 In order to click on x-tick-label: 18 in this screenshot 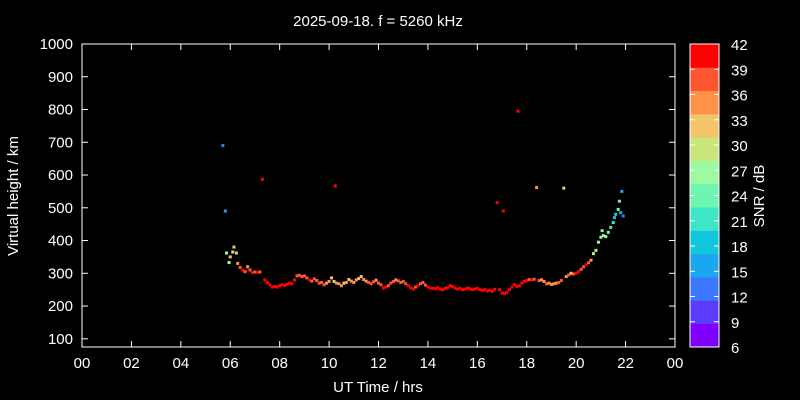, I will do `click(526, 363)`.